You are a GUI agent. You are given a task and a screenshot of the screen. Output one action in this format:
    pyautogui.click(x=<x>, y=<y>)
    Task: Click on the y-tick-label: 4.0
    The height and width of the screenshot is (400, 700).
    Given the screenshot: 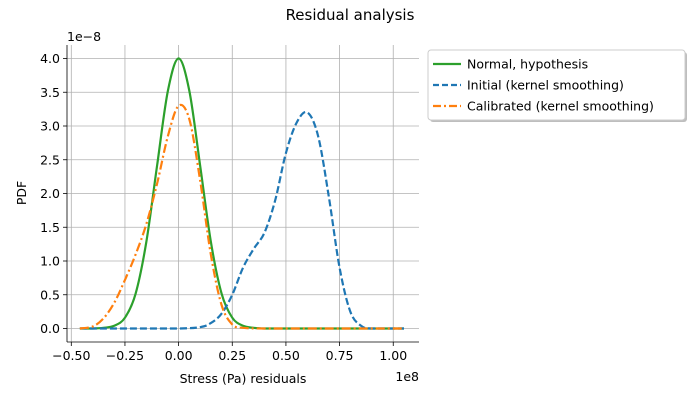 What is the action you would take?
    pyautogui.click(x=50, y=58)
    